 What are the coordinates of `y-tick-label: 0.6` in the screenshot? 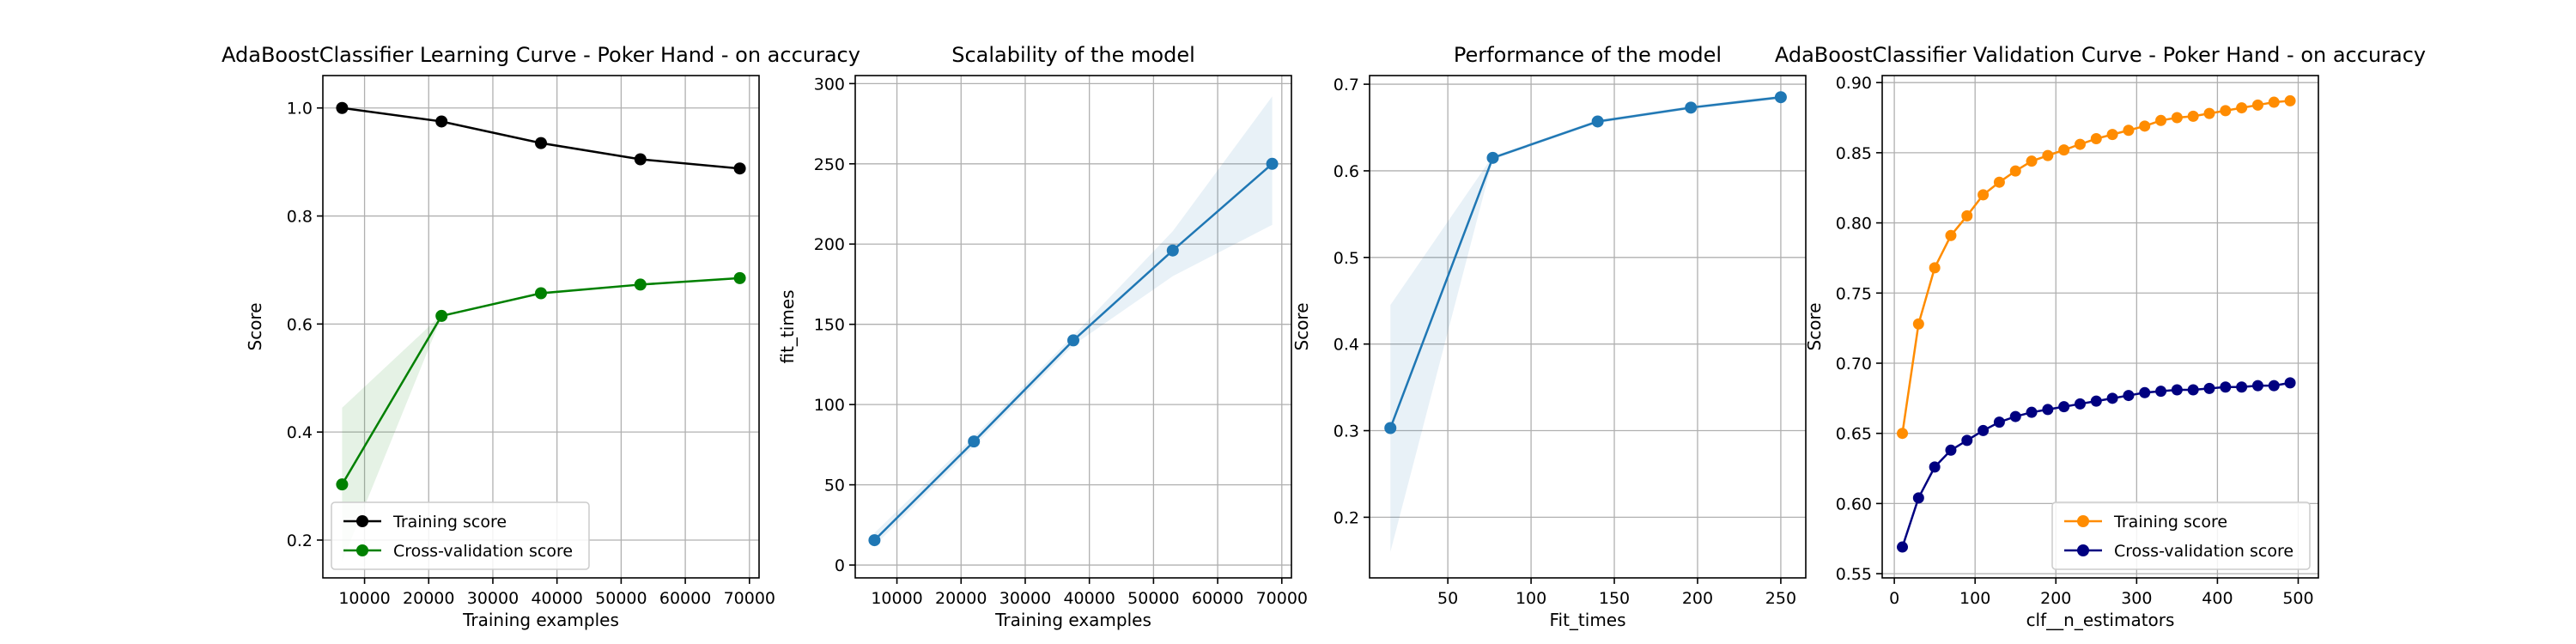 It's located at (1346, 171).